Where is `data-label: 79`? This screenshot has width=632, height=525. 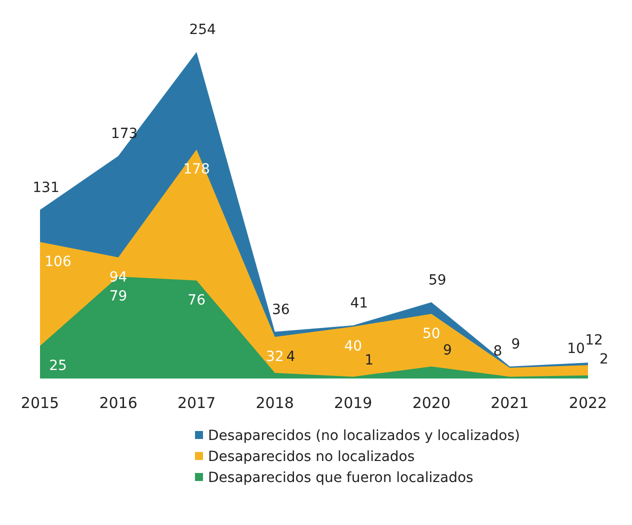 data-label: 79 is located at coordinates (118, 296).